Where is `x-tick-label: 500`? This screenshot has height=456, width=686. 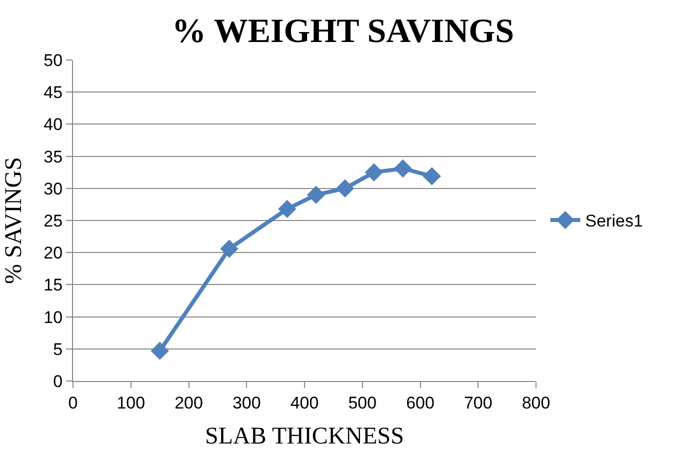 x-tick-label: 500 is located at coordinates (362, 402).